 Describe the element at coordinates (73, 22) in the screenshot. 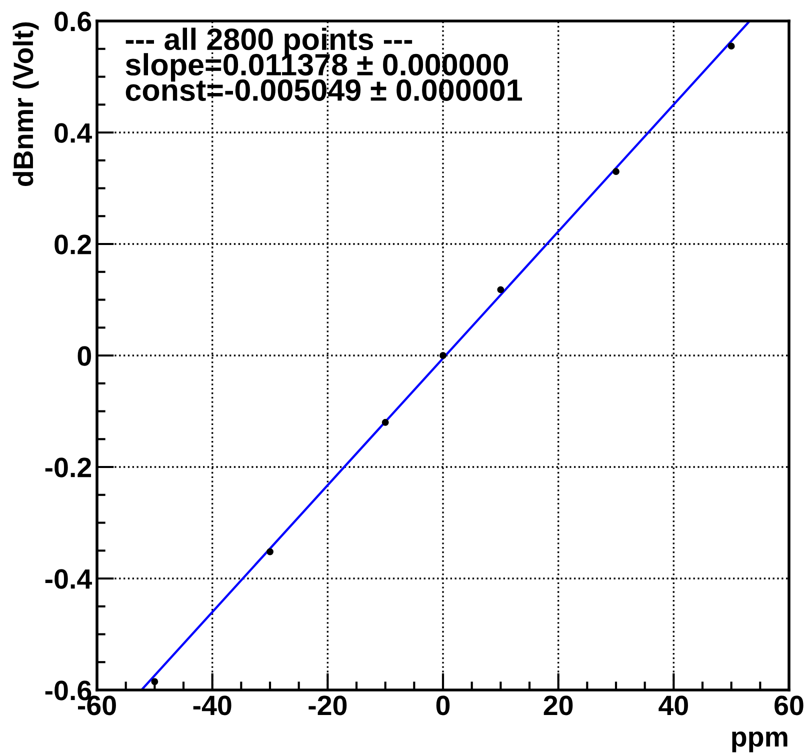

I see `y-tick-label: 0.6` at that location.